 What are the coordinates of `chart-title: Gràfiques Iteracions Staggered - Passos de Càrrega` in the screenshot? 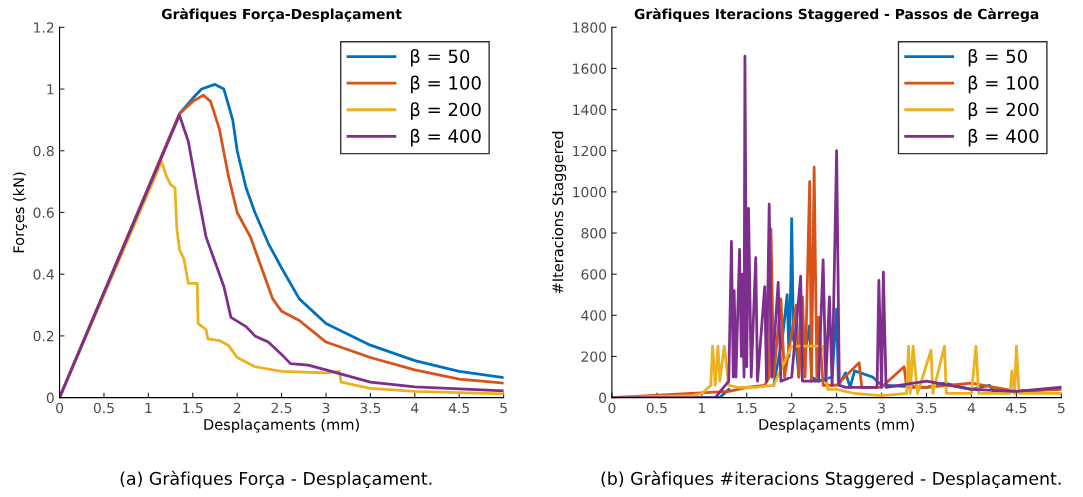 It's located at (836, 14).